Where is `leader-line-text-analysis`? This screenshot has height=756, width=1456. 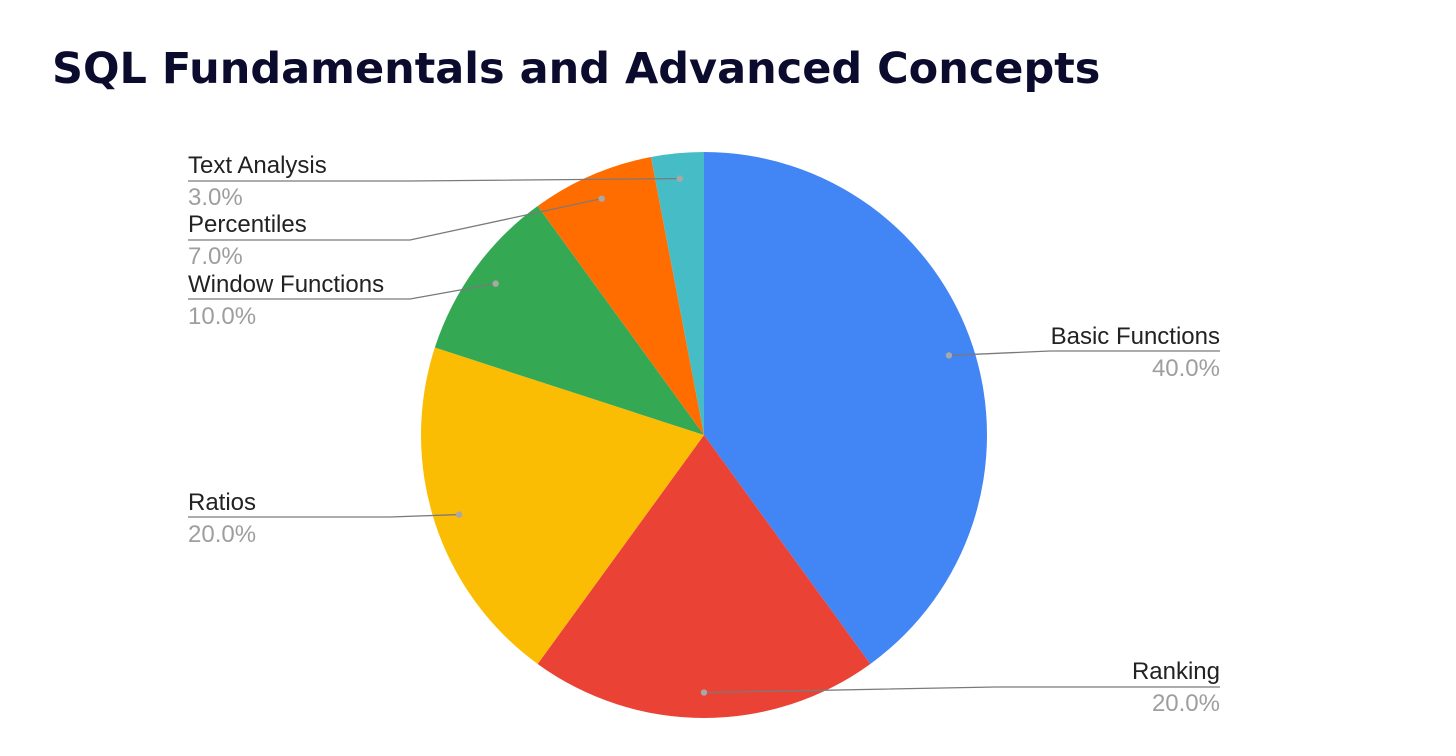 leader-line-text-analysis is located at coordinates (434, 179).